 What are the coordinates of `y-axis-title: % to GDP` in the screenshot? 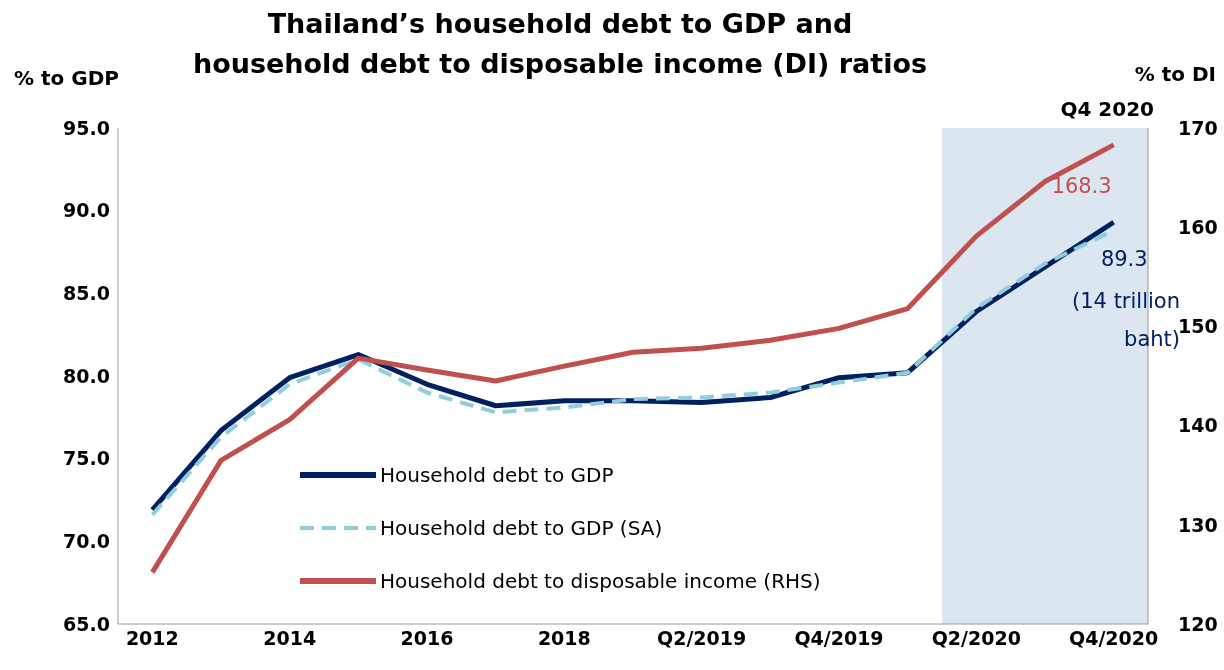 It's located at (66, 78).